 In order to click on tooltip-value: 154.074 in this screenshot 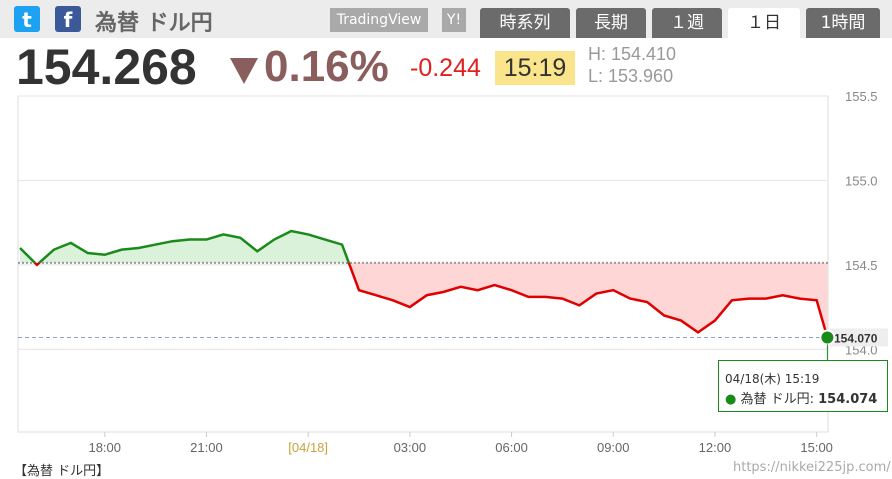, I will do `click(848, 399)`.